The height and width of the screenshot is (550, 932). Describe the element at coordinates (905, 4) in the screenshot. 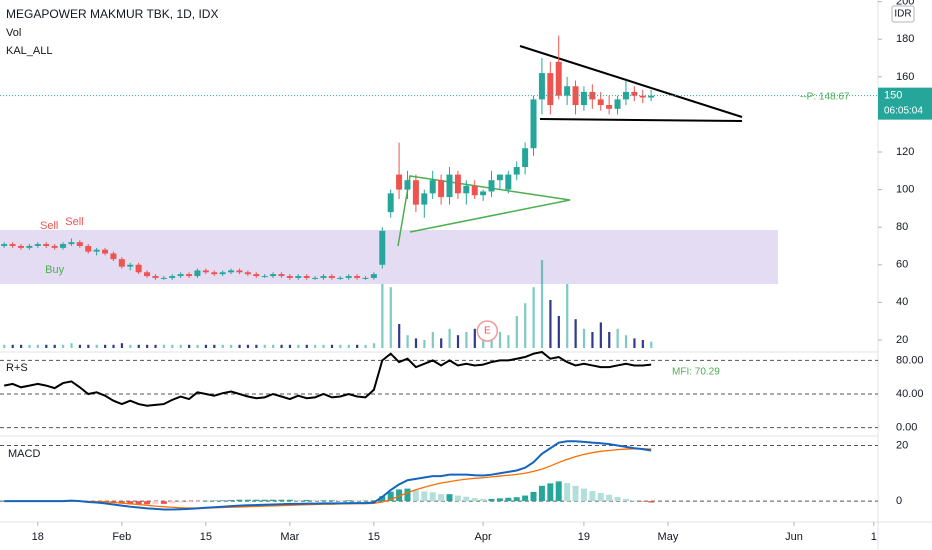

I see `y-tick-label: 200` at that location.